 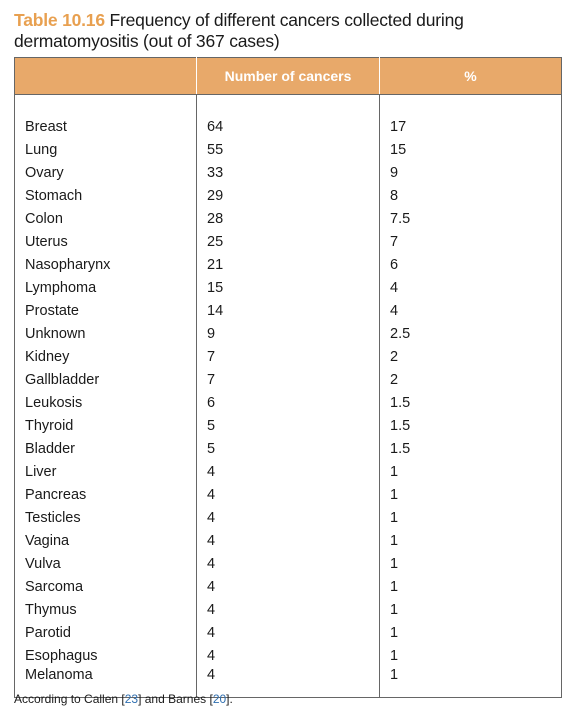 I want to click on number-of-cancers-cell: 9, so click(x=288, y=333).